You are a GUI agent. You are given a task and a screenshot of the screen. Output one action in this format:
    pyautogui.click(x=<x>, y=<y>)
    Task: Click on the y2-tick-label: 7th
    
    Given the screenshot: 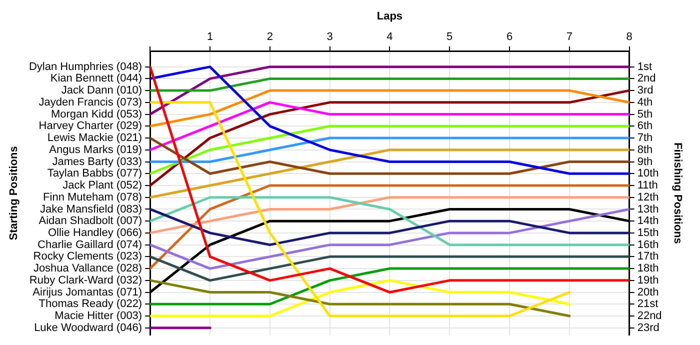 What is the action you would take?
    pyautogui.click(x=645, y=138)
    